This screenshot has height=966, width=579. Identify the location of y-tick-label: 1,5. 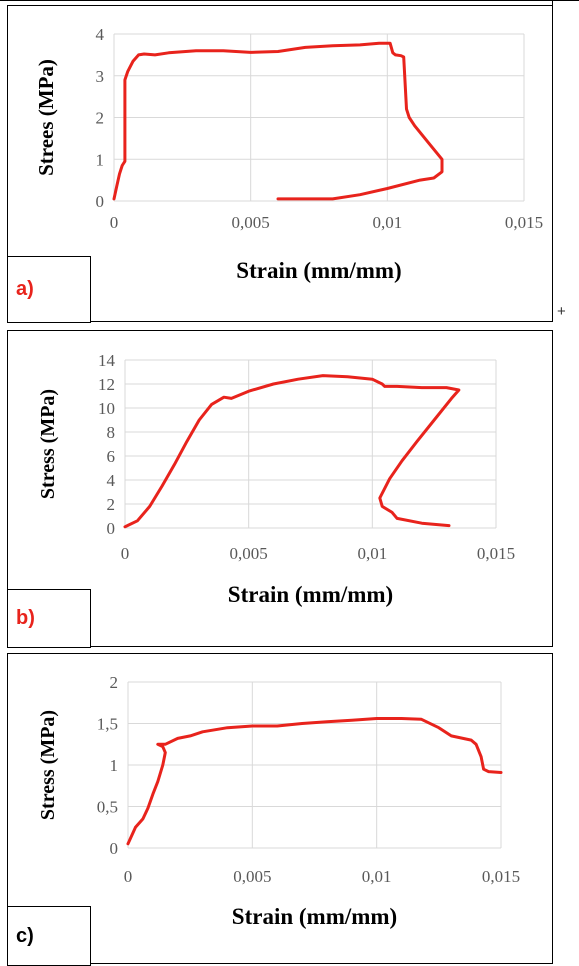
(107, 724).